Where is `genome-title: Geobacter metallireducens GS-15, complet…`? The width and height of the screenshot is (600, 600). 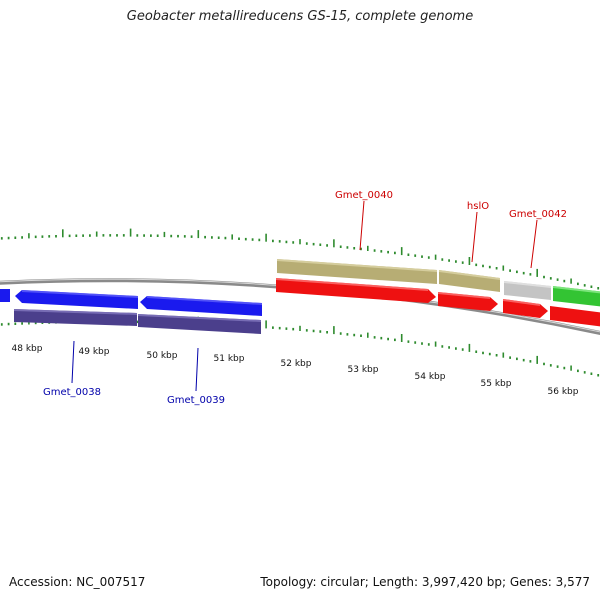 genome-title: Geobacter metallireducens GS-15, complet… is located at coordinates (300, 16).